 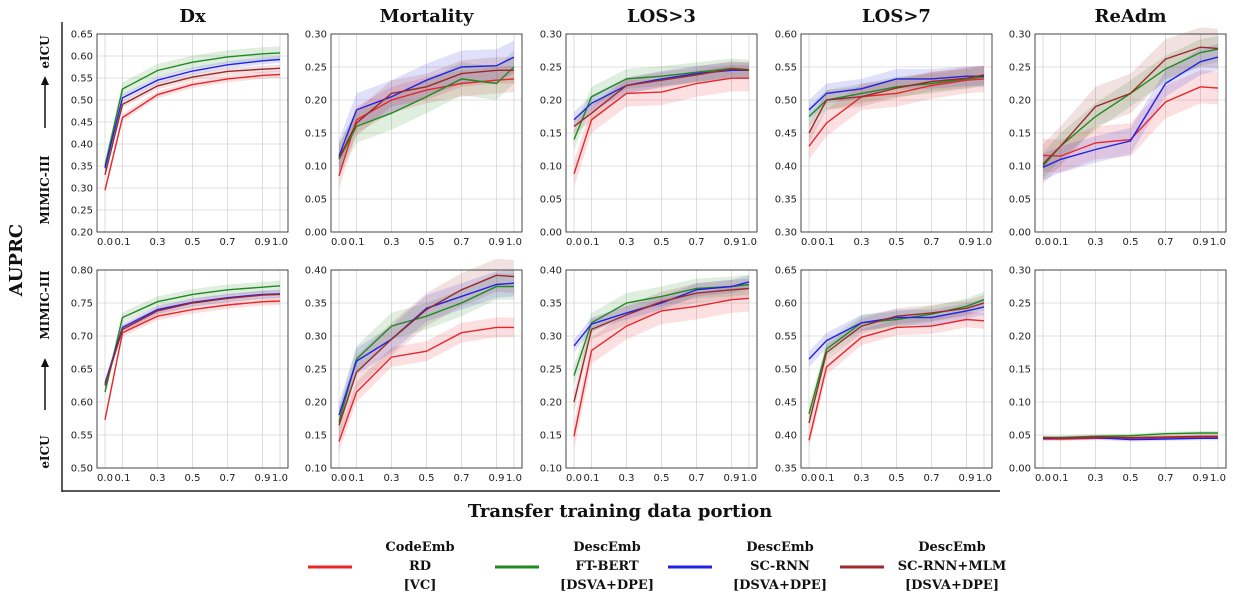 I want to click on series-2-line, so click(x=192, y=339).